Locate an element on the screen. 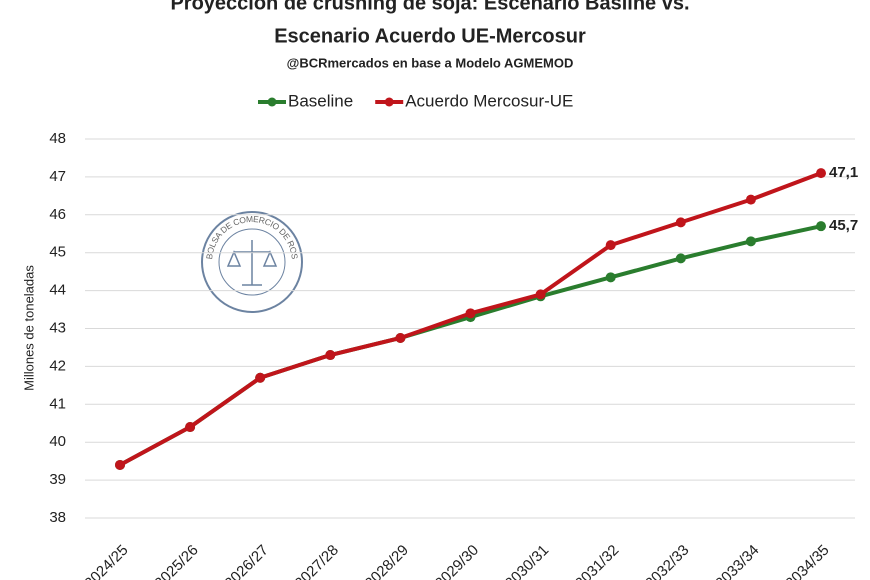 The image size is (870, 580). x-tick-label: 2032/33 is located at coordinates (667, 561).